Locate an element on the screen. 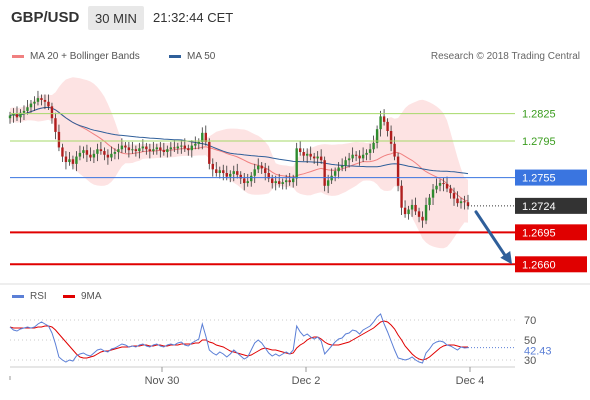  rsi-swatch is located at coordinates (18, 296).